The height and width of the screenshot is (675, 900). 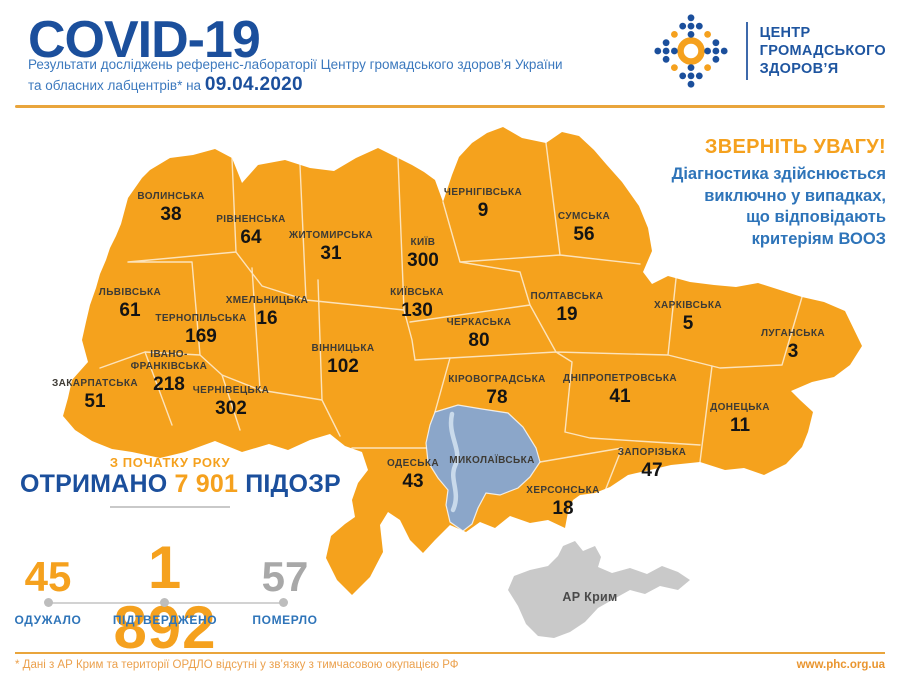 I want to click on stats-received-line: ОТРИМАНО 7 901 ПІДОЗР, so click(x=180, y=484).